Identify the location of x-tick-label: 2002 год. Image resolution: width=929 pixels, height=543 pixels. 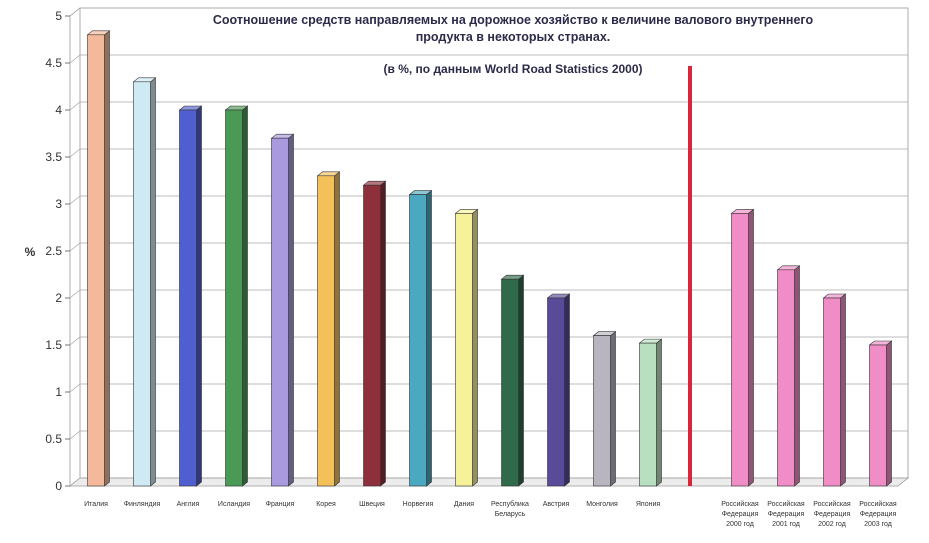
(832, 524).